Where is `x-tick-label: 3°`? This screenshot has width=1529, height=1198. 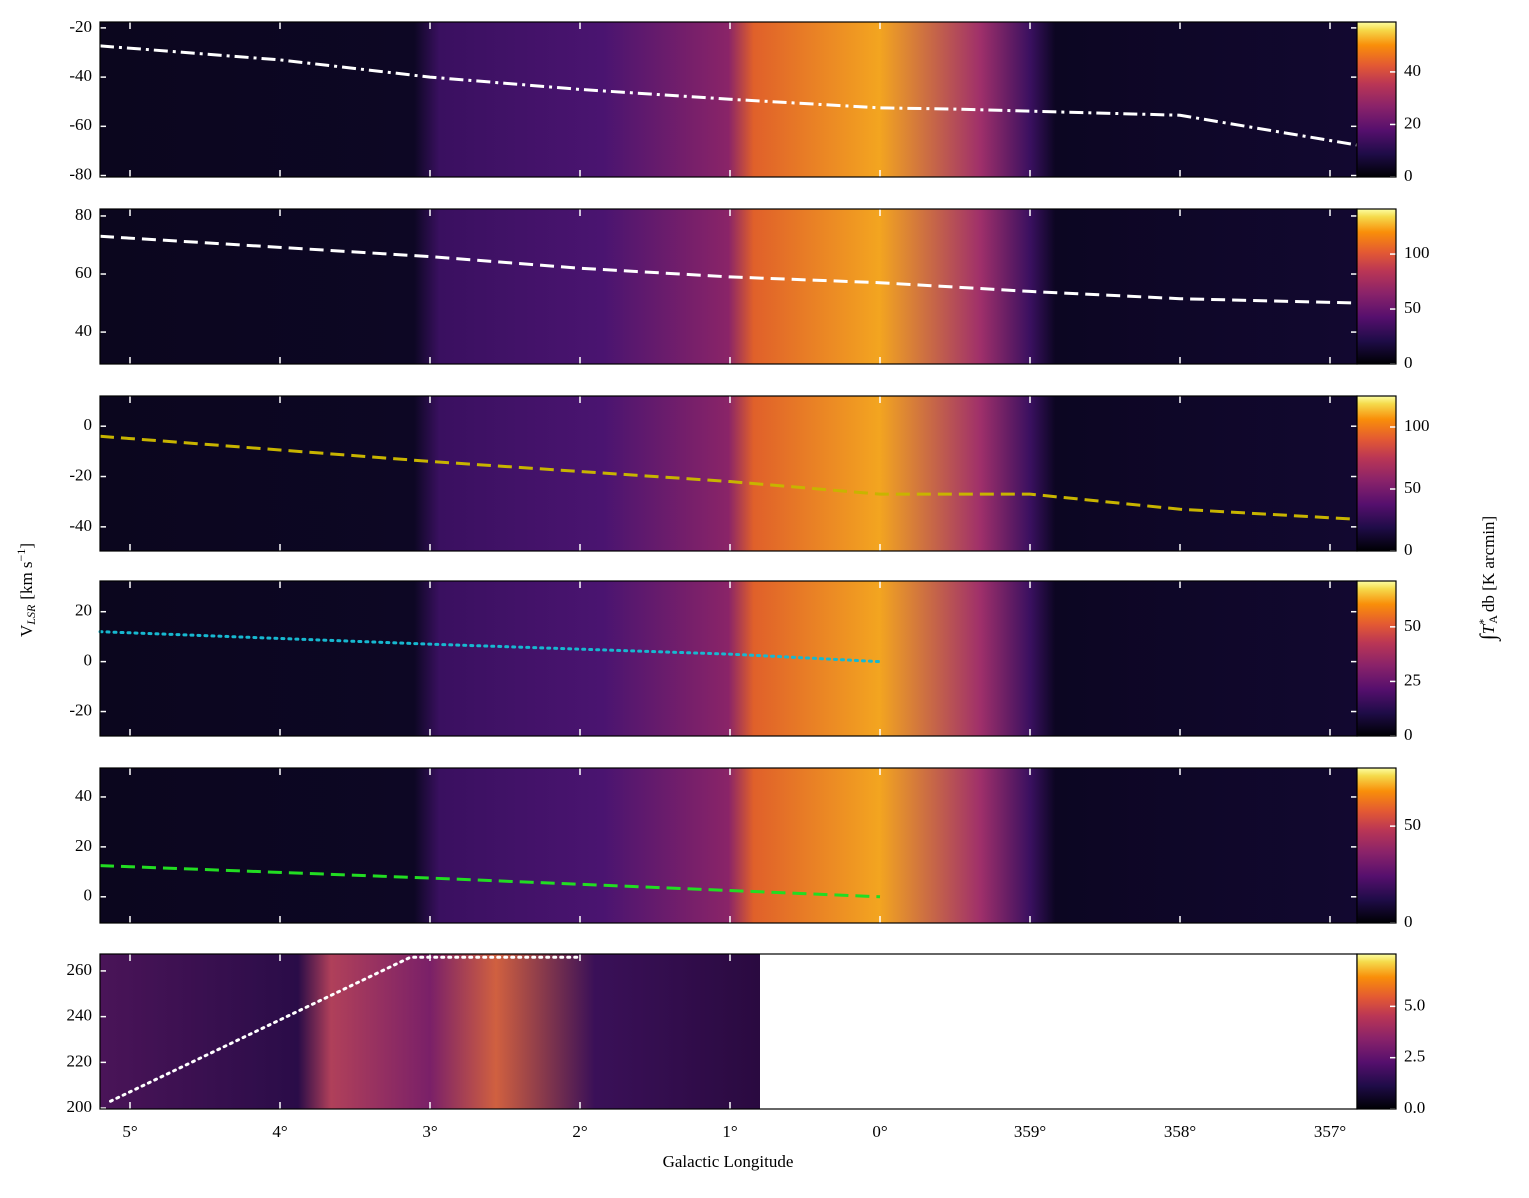
x-tick-label: 3° is located at coordinates (429, 1131).